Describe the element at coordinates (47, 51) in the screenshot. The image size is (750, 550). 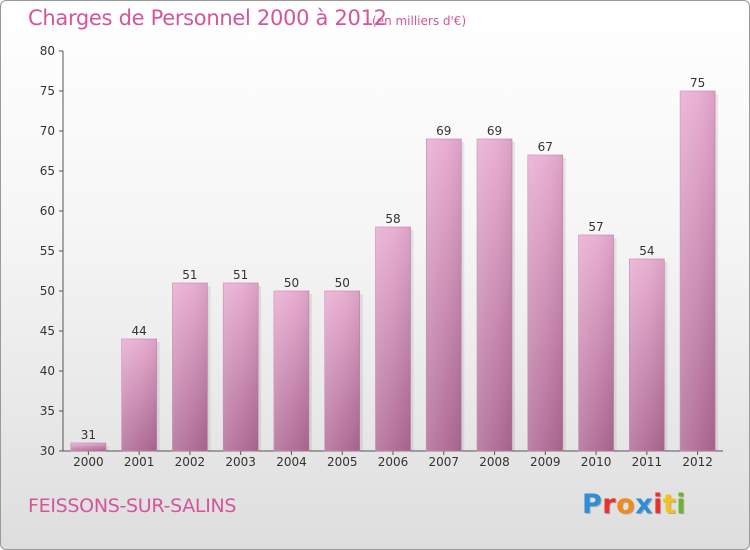
I see `y-tick-label: 80` at that location.